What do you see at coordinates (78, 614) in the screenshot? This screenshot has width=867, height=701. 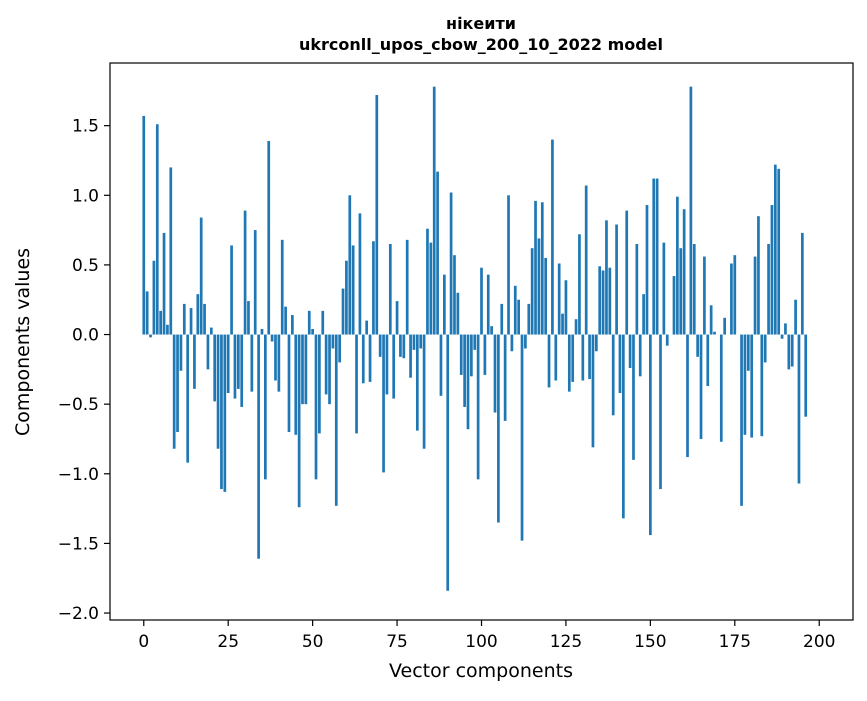 I see `y-tick-label: −2.0` at bounding box center [78, 614].